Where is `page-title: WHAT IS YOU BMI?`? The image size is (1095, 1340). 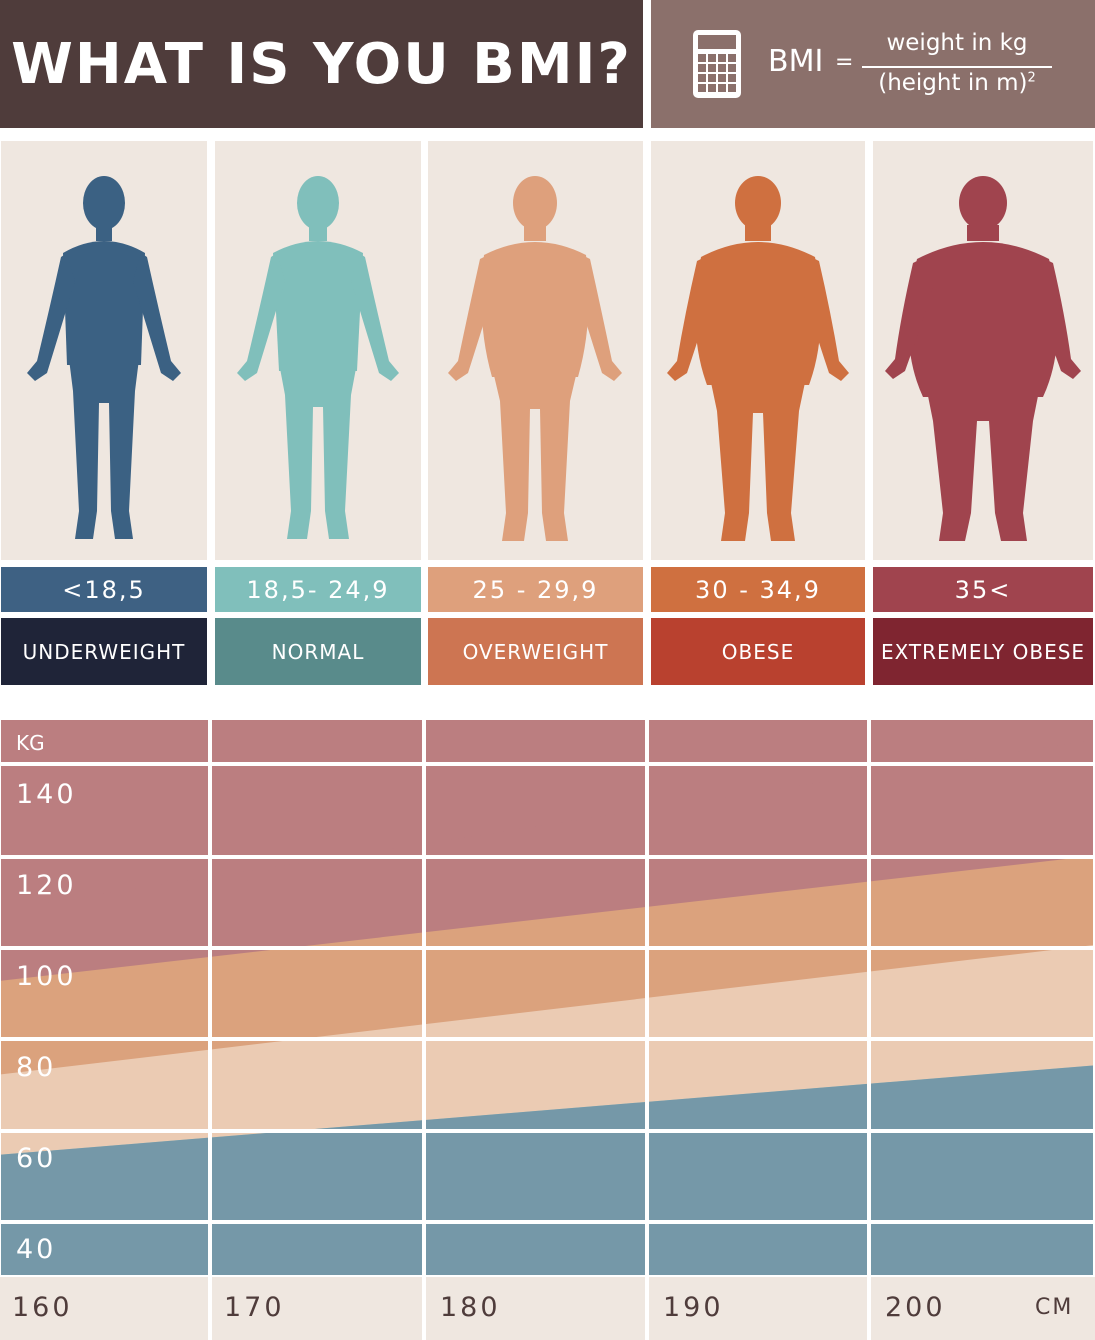
page-title: WHAT IS YOU BMI? is located at coordinates (321, 64).